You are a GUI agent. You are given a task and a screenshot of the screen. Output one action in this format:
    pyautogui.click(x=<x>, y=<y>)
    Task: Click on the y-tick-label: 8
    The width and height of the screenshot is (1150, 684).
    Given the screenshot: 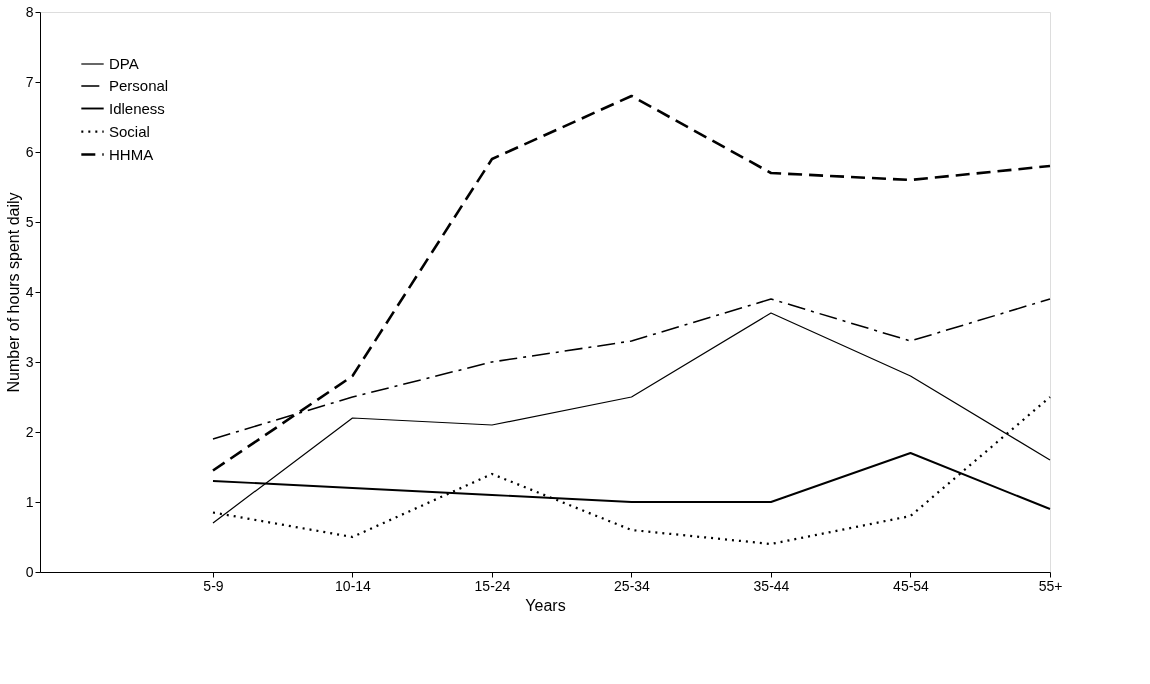 What is the action you would take?
    pyautogui.click(x=29, y=11)
    